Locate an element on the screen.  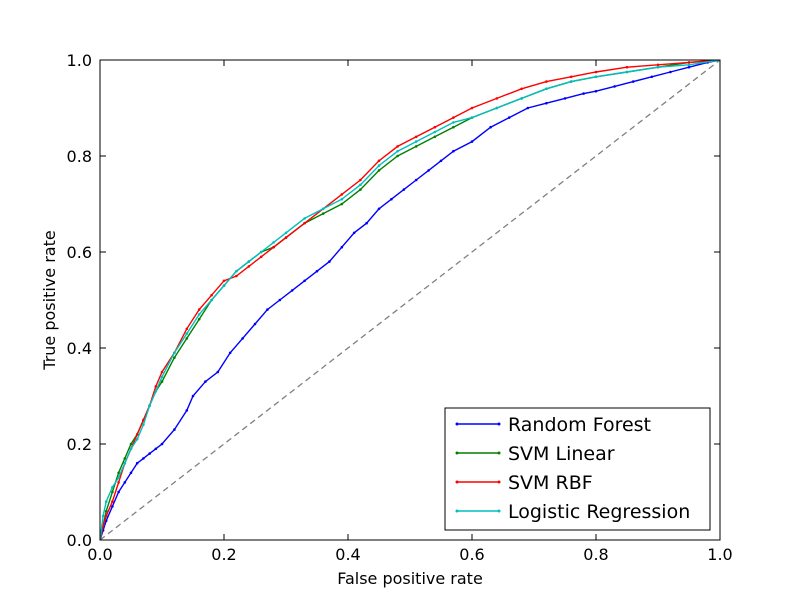
y-tick-label-4: 0.8 is located at coordinates (79, 156).